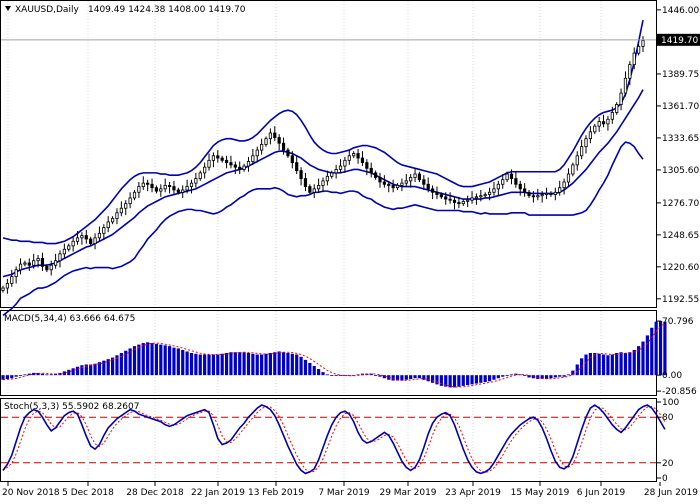 This screenshot has width=700, height=504. Describe the element at coordinates (344, 493) in the screenshot. I see `time-tick-label: 7 Mar 2019` at that location.